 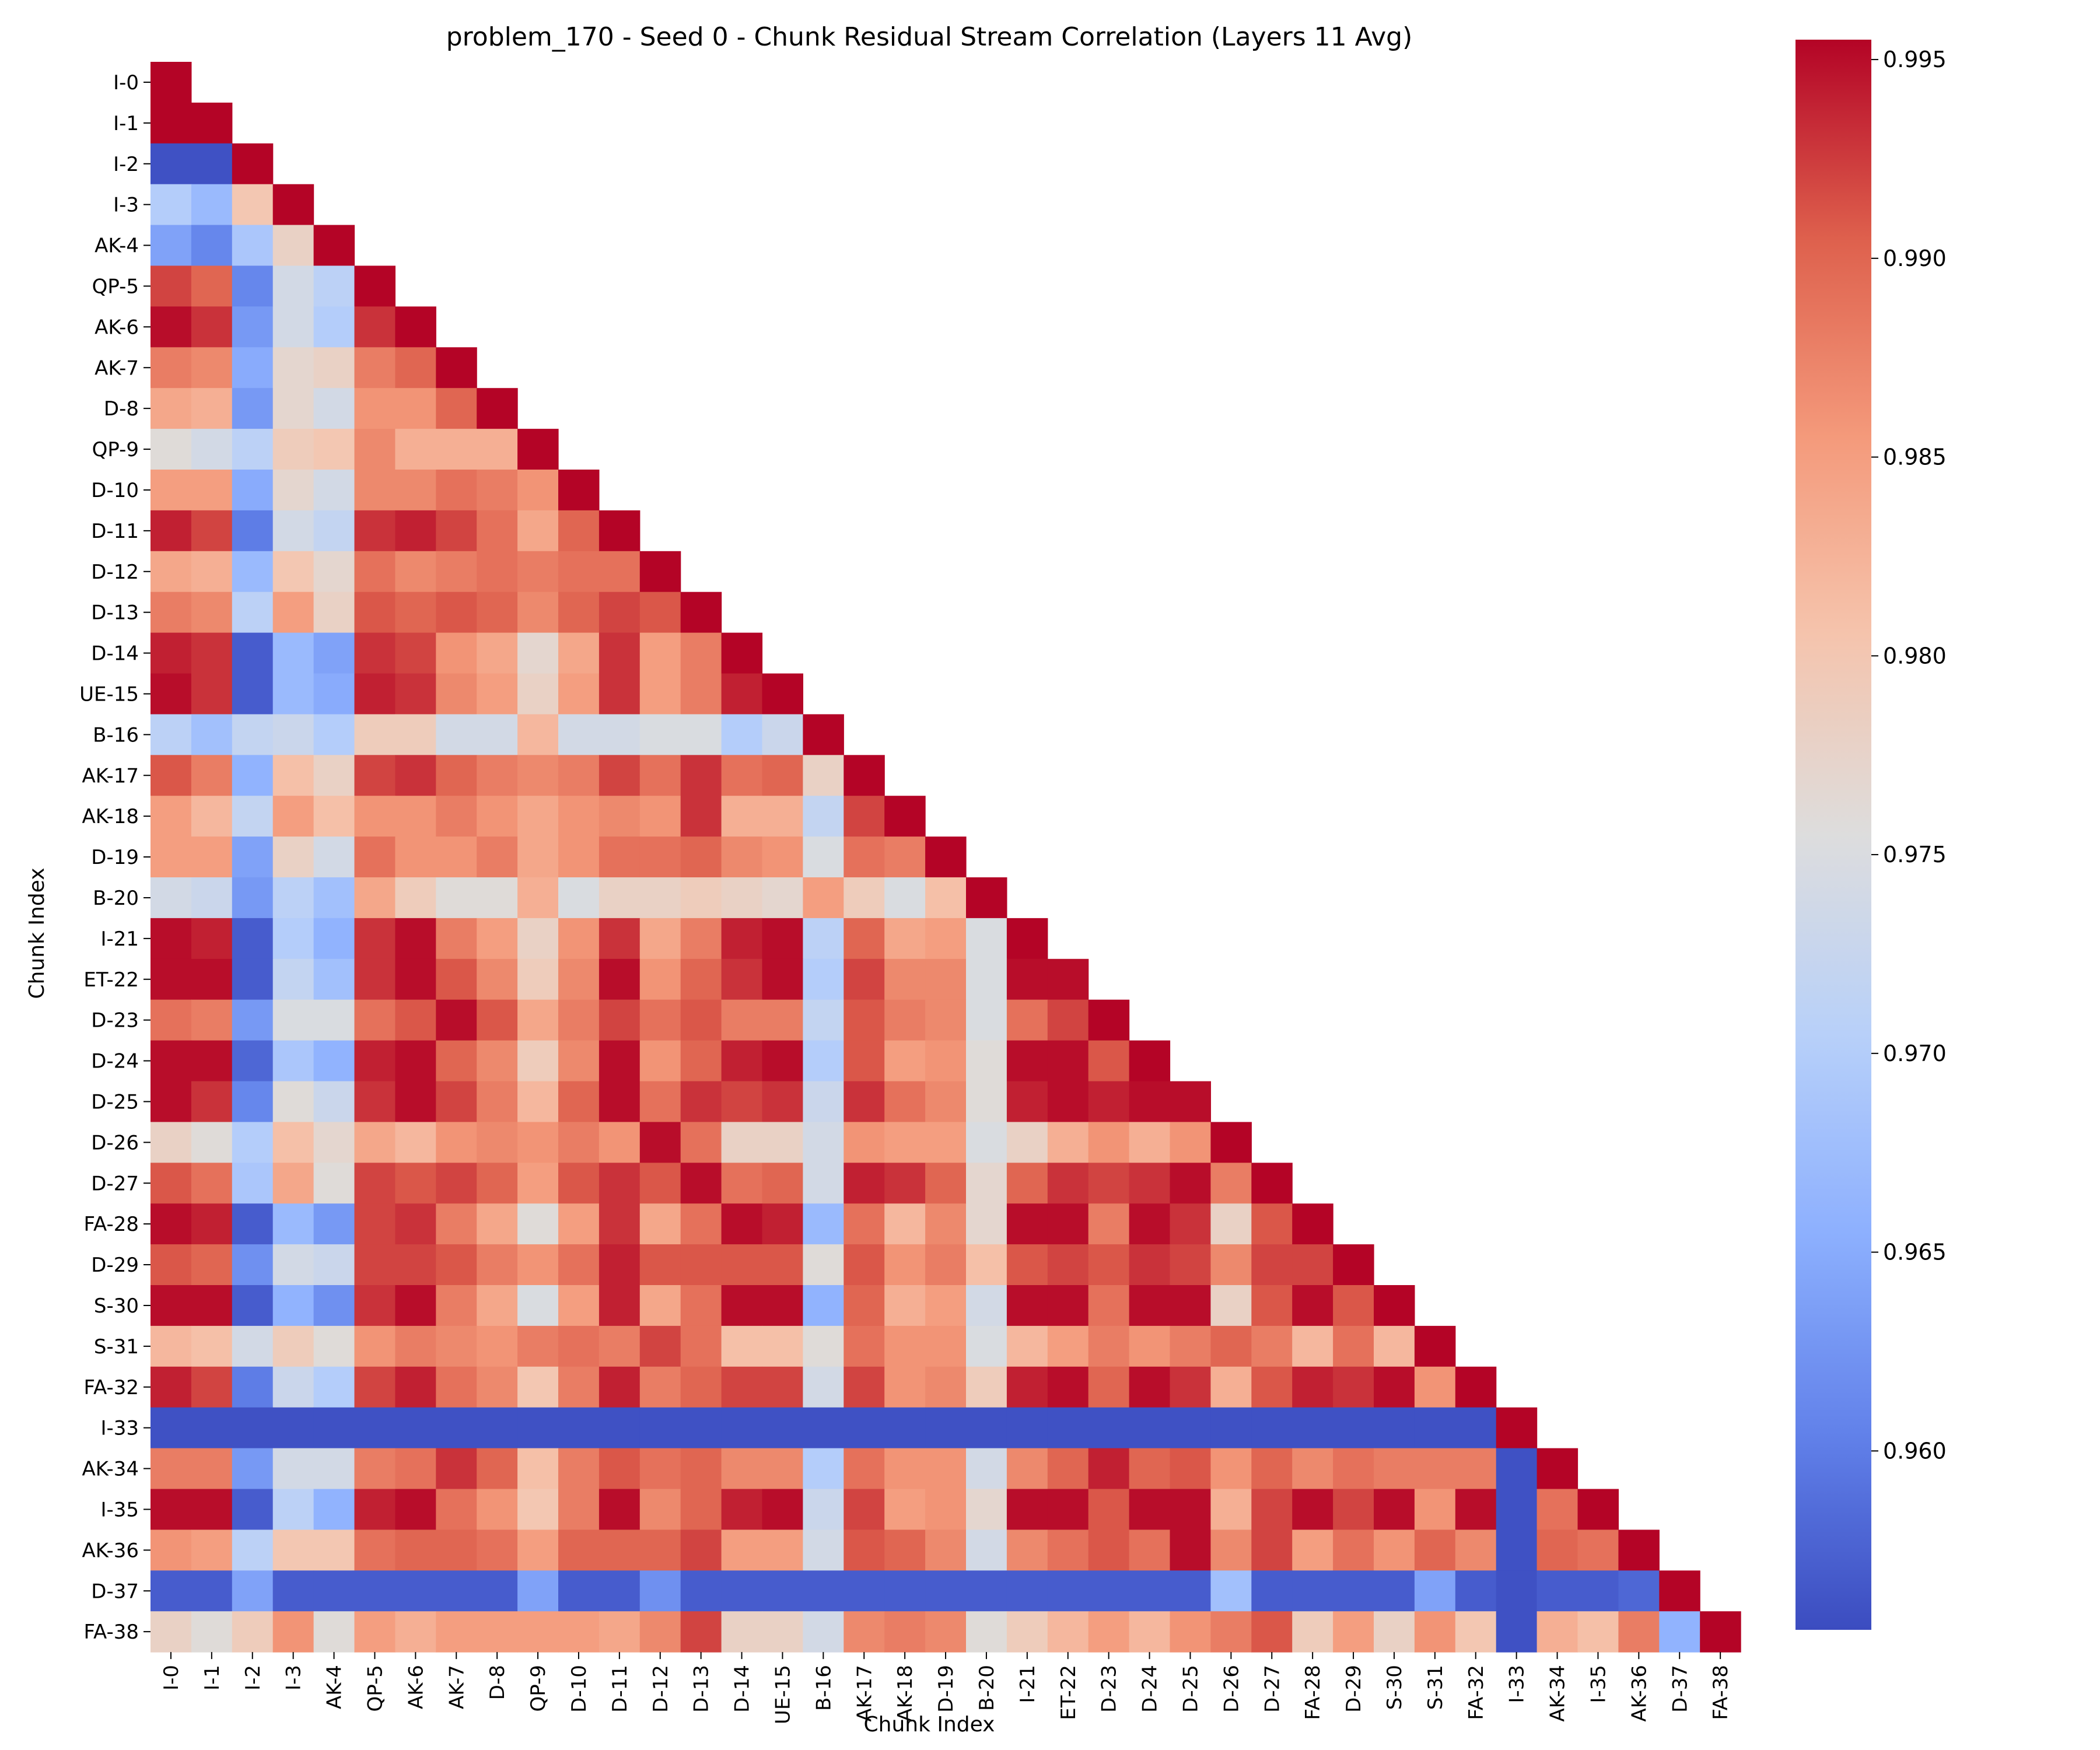 What do you see at coordinates (1028, 1684) in the screenshot?
I see `x-tick-label: I-21` at bounding box center [1028, 1684].